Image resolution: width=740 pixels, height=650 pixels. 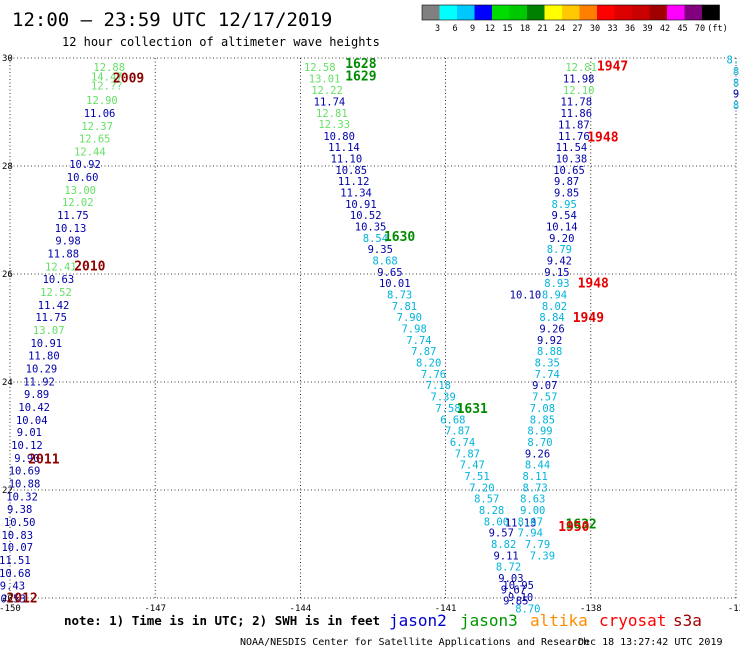 I want to click on wave-height-label: 10.10, so click(x=526, y=296).